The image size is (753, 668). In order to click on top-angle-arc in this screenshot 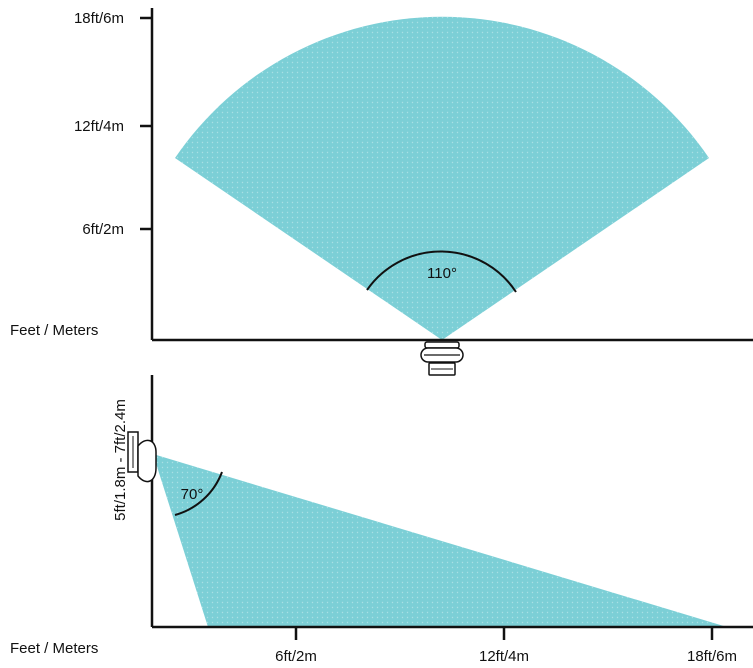, I will do `click(441, 271)`.